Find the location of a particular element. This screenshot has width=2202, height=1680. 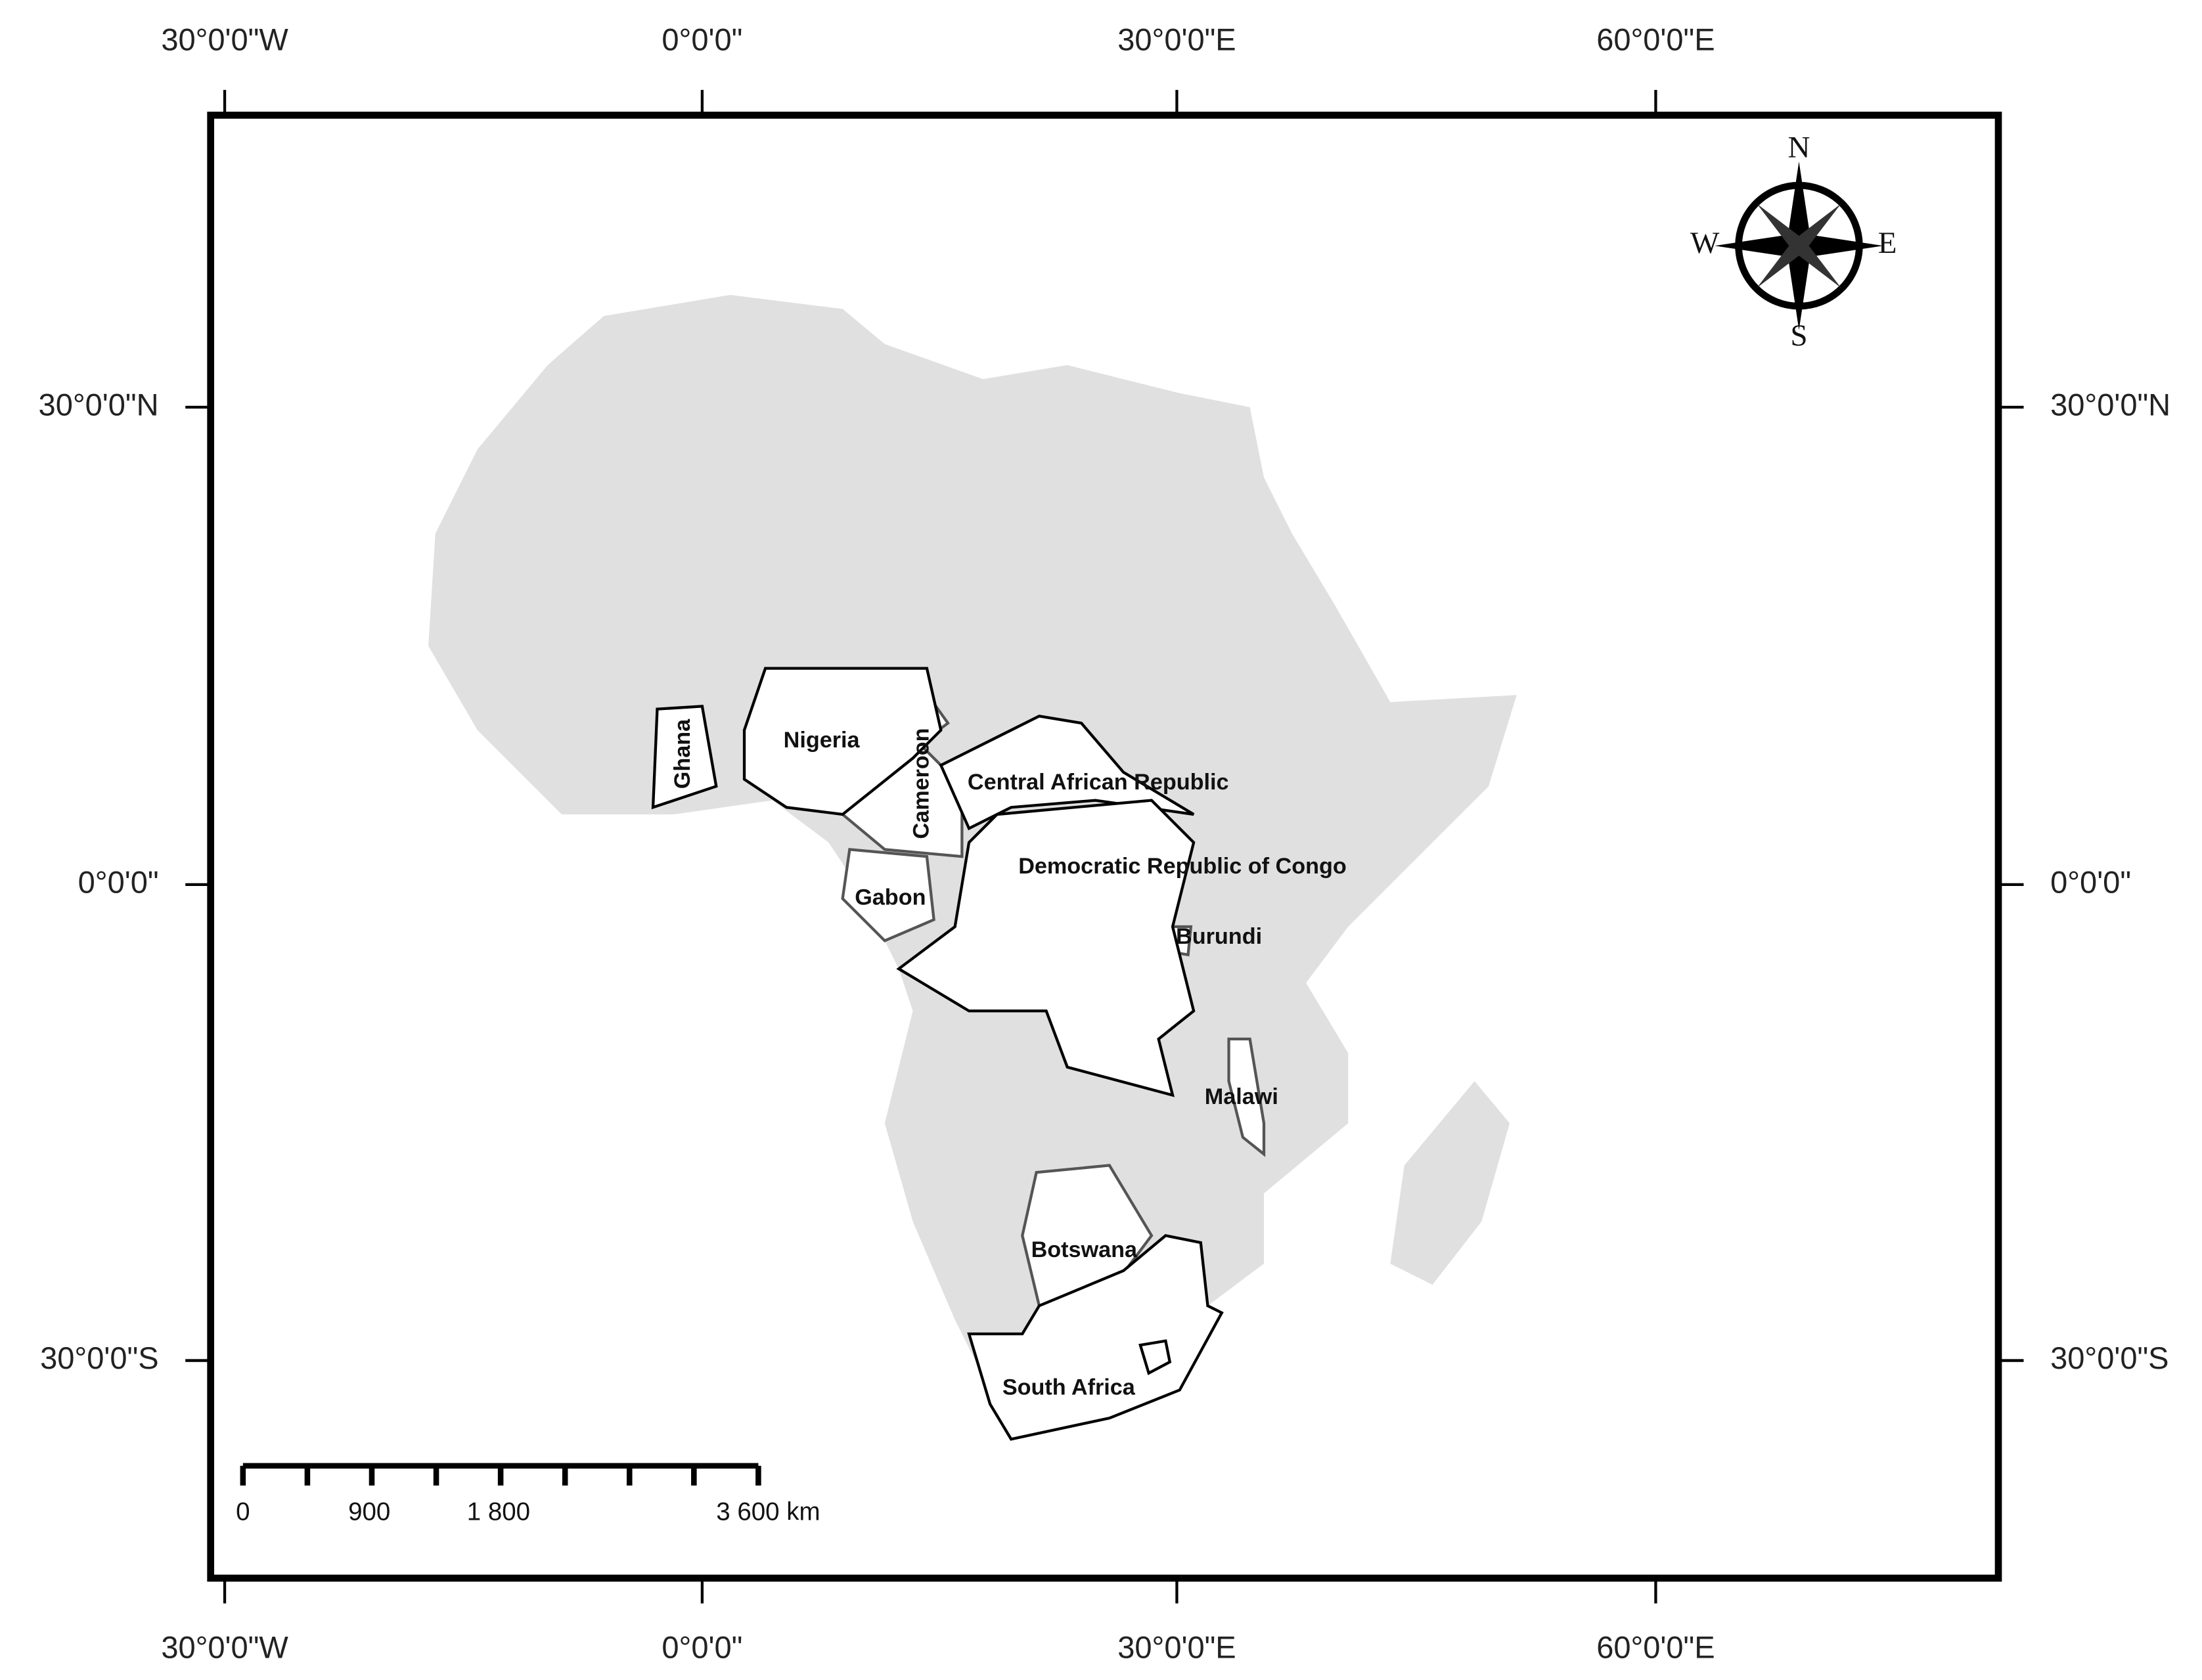

lon-label-top: 30°0'0"E is located at coordinates (1176, 39).